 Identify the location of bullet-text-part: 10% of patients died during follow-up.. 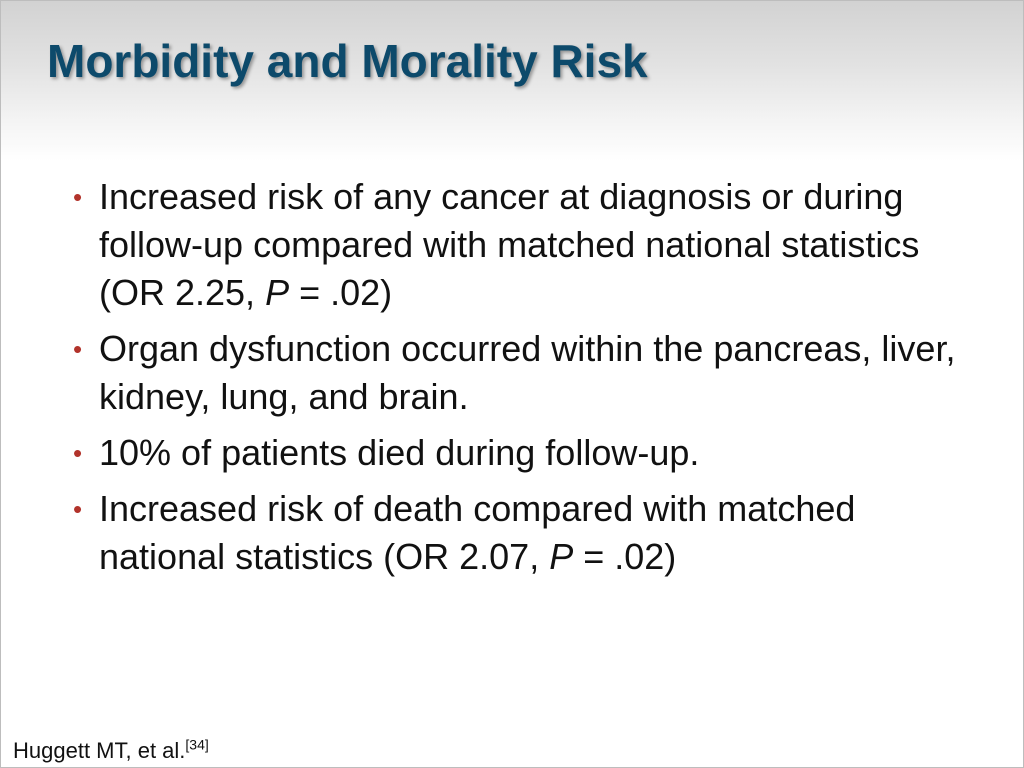
(399, 452).